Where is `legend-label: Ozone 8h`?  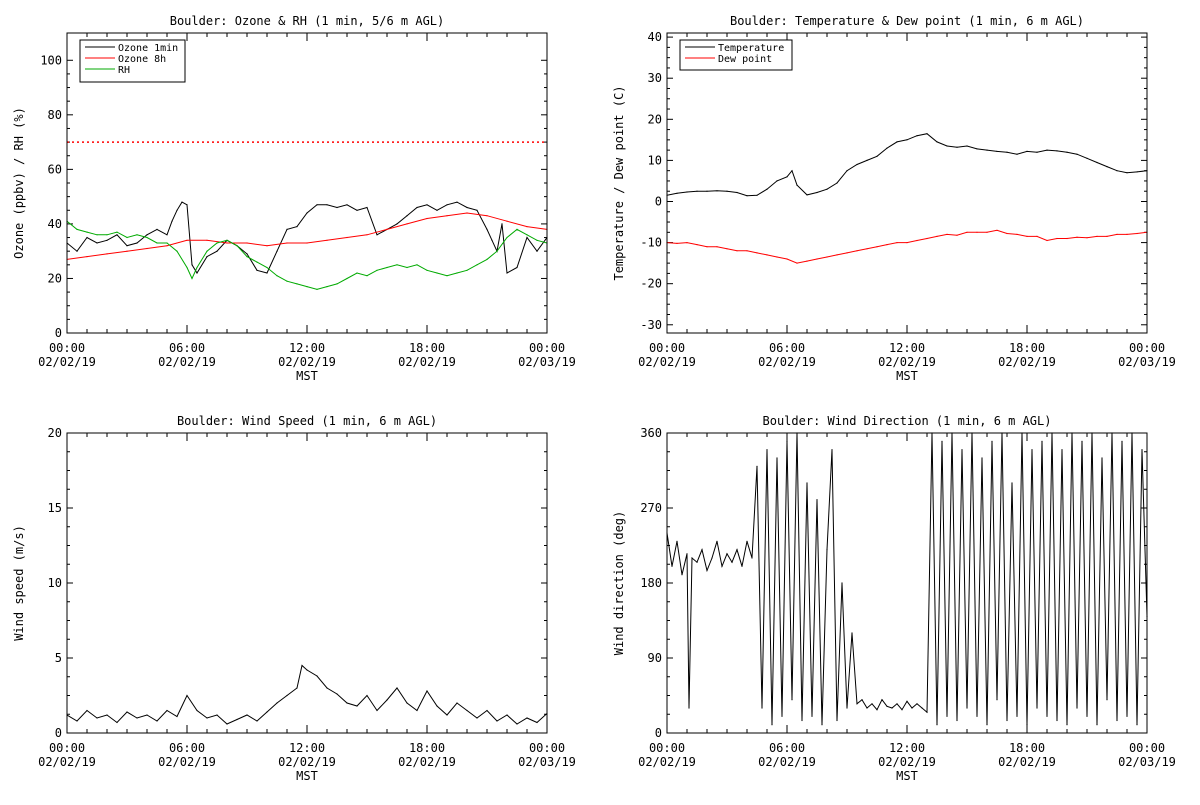
legend-label: Ozone 8h is located at coordinates (142, 59).